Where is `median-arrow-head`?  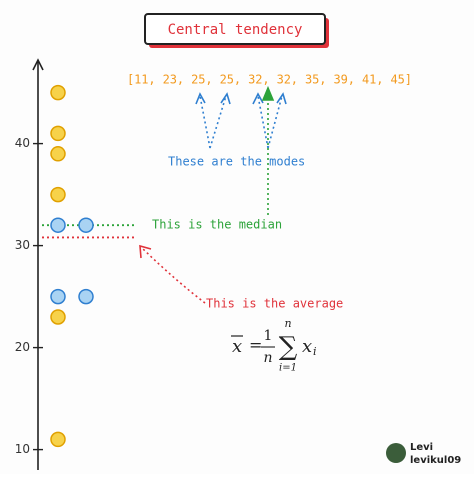
median-arrow-head is located at coordinates (268, 93).